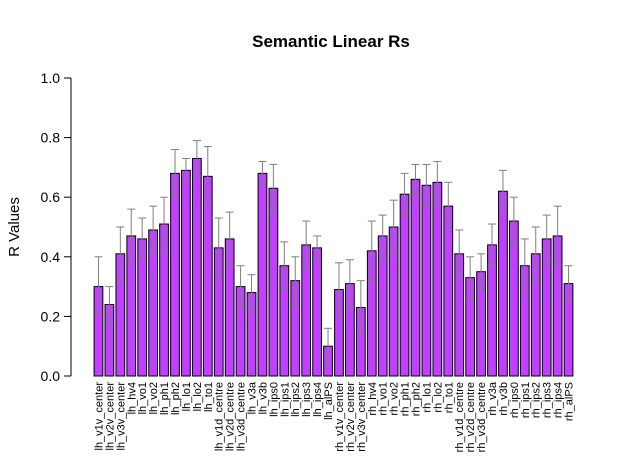 The height and width of the screenshot is (474, 628). Describe the element at coordinates (285, 399) in the screenshot. I see `x-tick-label: lh_ips1` at that location.